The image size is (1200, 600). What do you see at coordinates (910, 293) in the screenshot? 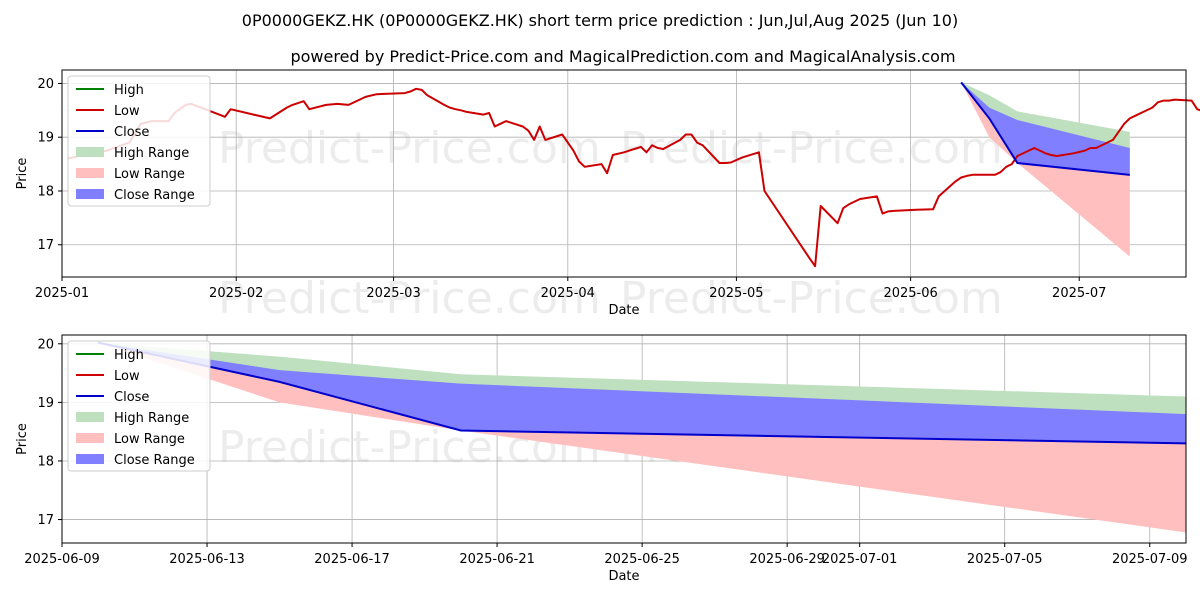
I see `x-tick-label: 2025-06` at bounding box center [910, 293].